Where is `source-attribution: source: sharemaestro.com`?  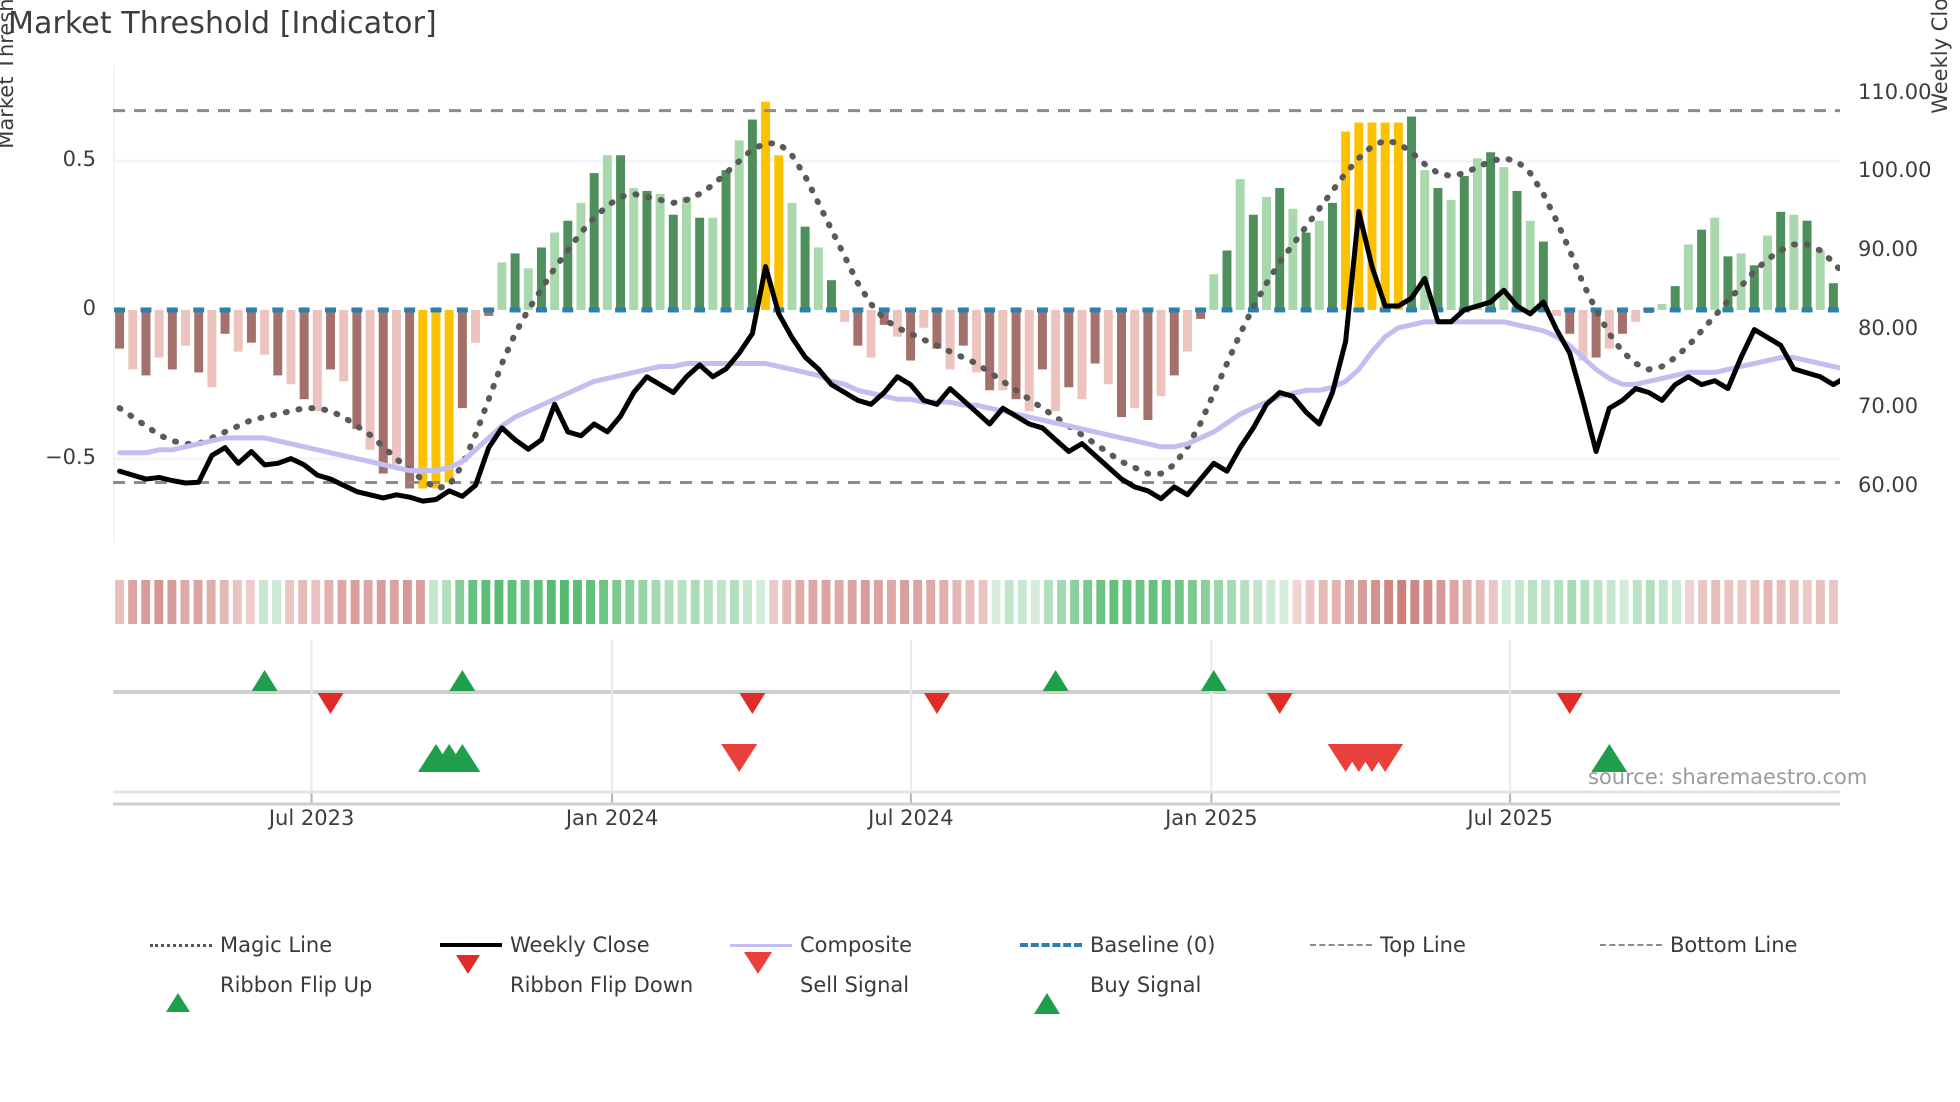 source-attribution: source: sharemaestro.com is located at coordinates (1728, 777).